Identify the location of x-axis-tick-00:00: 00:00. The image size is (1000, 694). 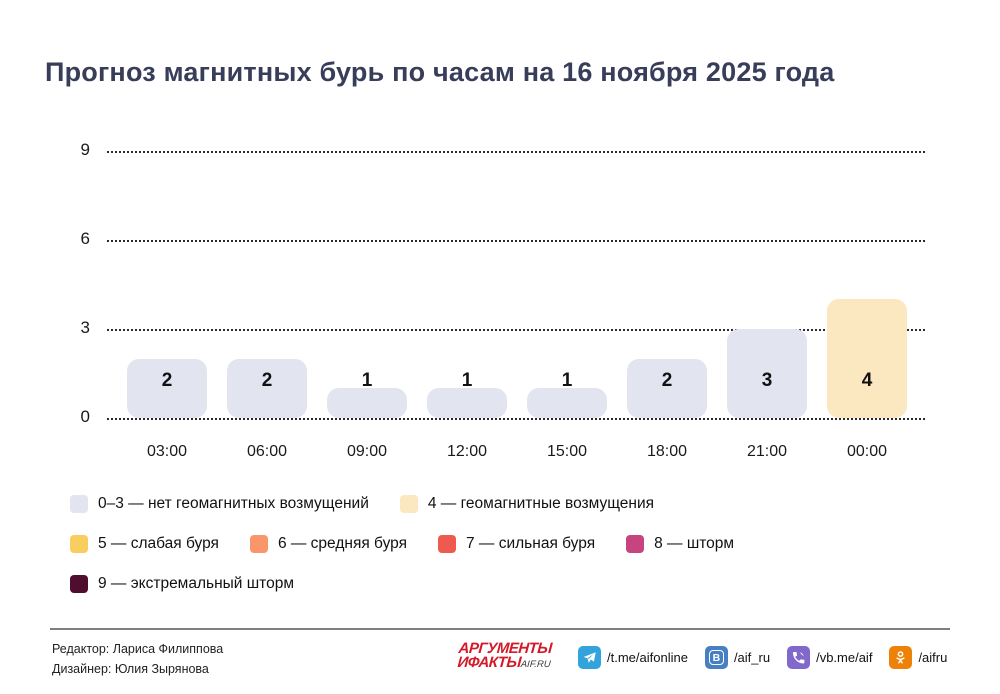
(867, 451).